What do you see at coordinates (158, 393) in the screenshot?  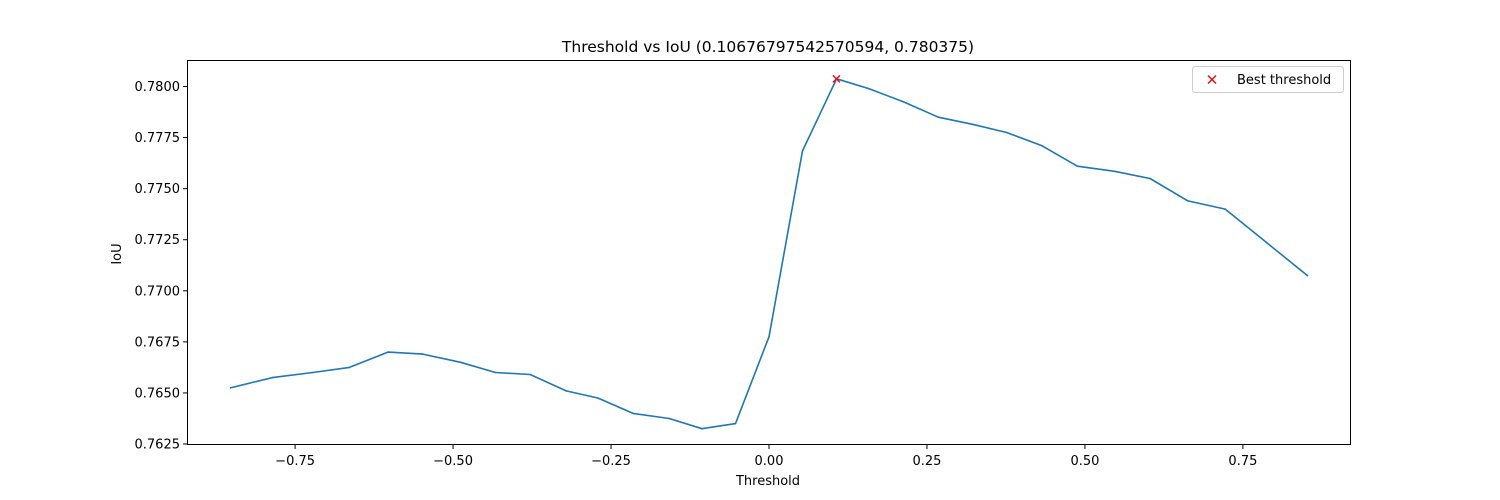 I see `y-tick-label: 0.7650` at bounding box center [158, 393].